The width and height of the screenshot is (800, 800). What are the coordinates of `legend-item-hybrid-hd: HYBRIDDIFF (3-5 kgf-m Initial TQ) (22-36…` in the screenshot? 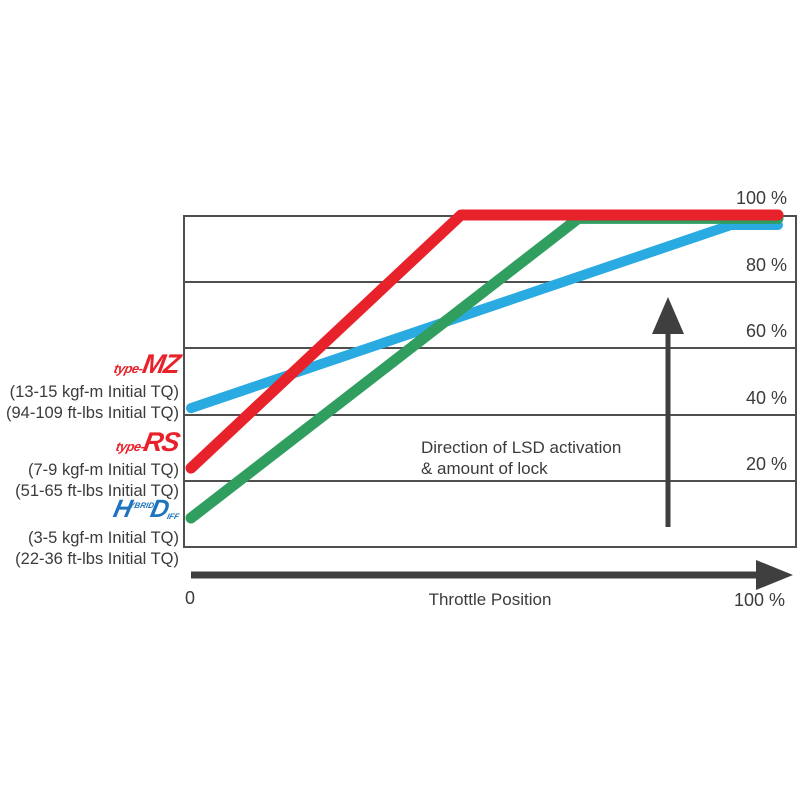 It's located at (90, 532).